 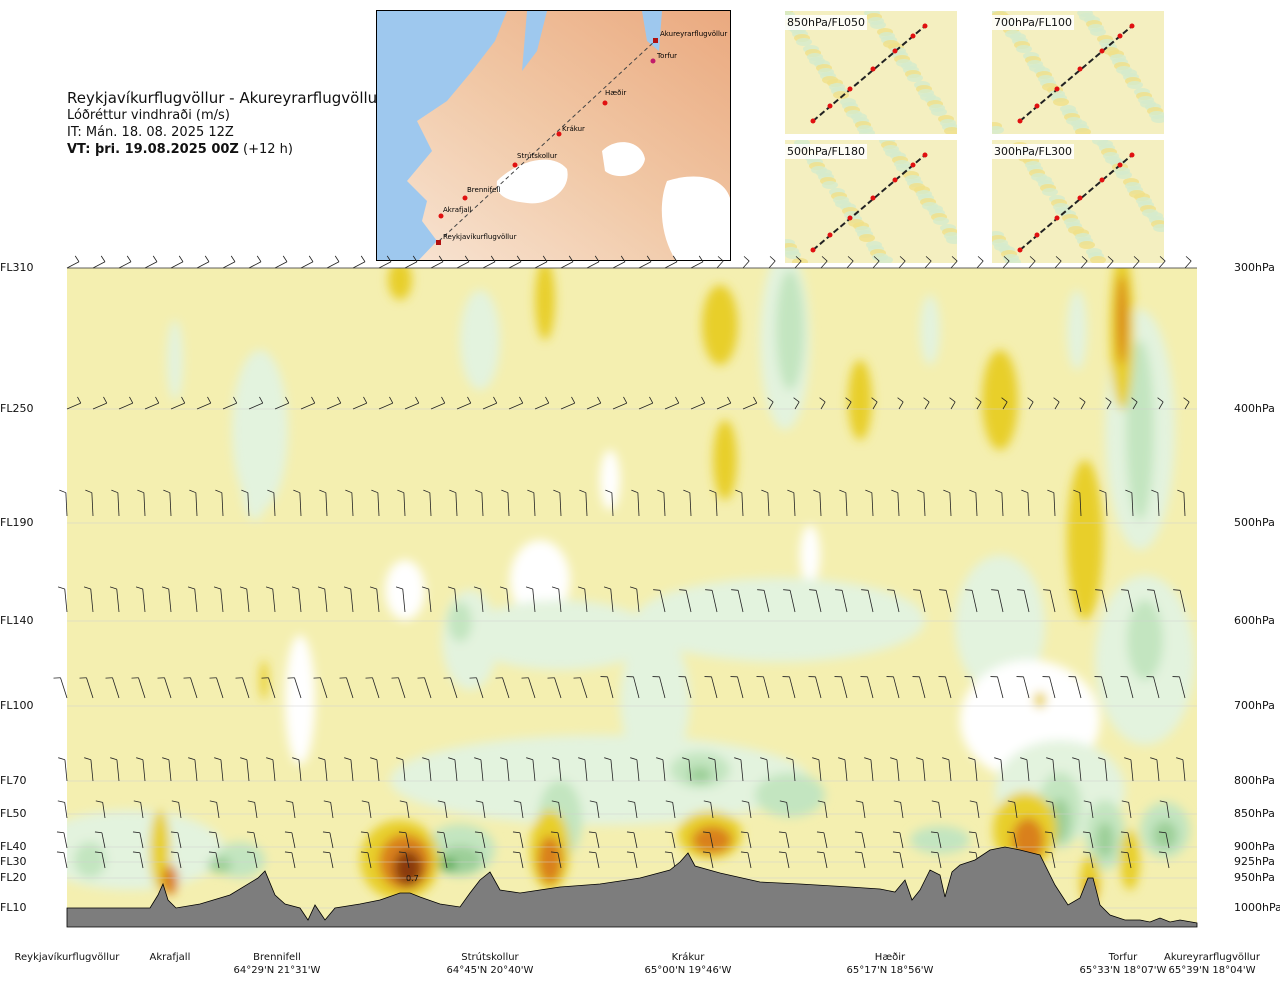 I want to click on location-coord: 64°45'N 20°40'W, so click(x=490, y=970).